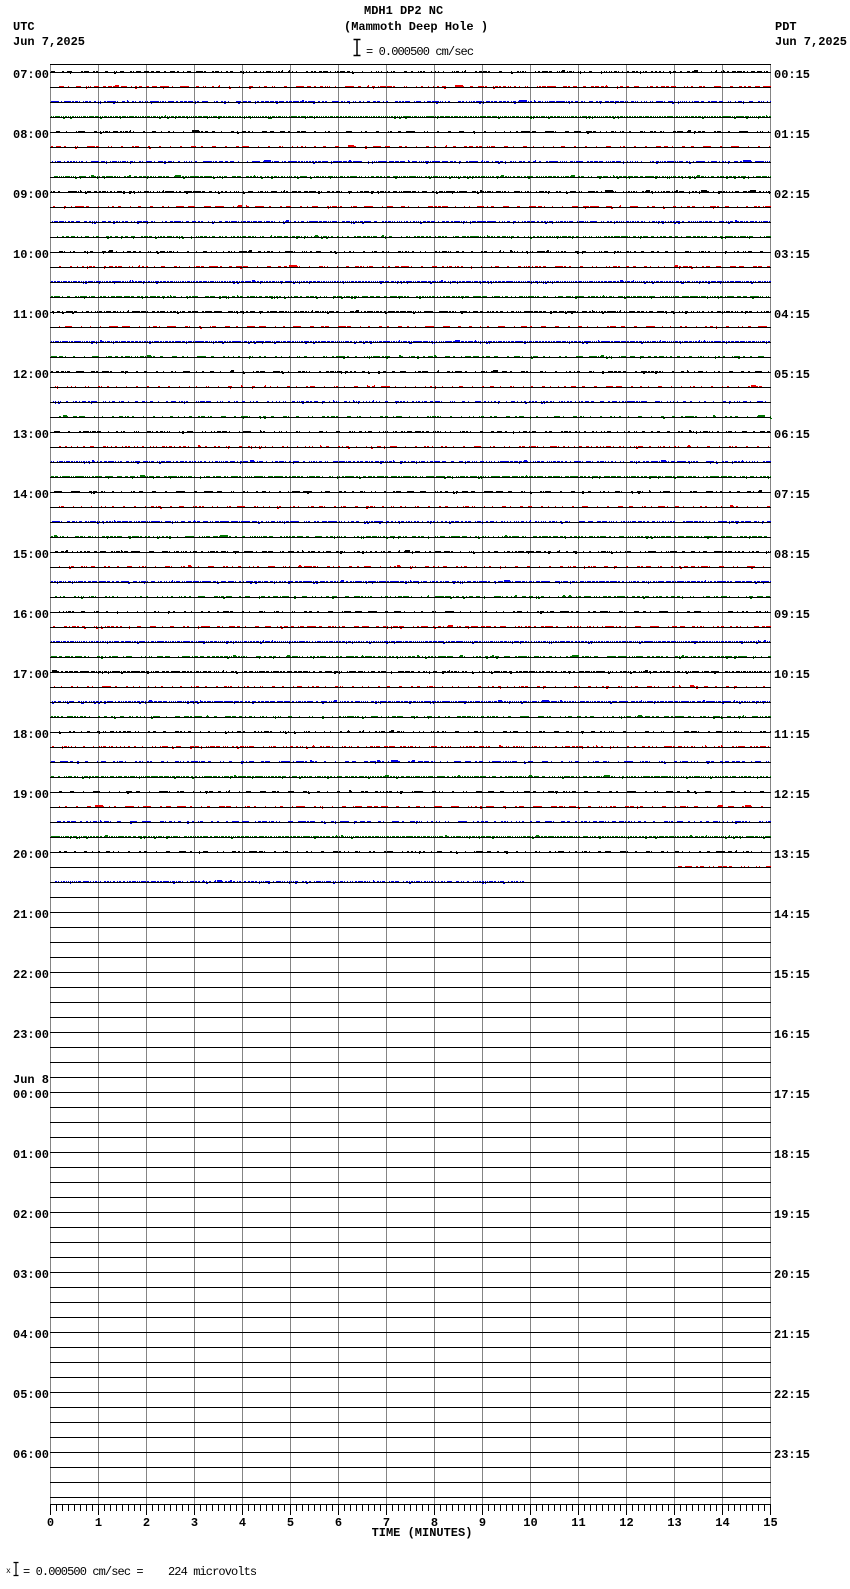 The image size is (850, 1589). What do you see at coordinates (31, 795) in the screenshot?
I see `svg-text: 19:00` at bounding box center [31, 795].